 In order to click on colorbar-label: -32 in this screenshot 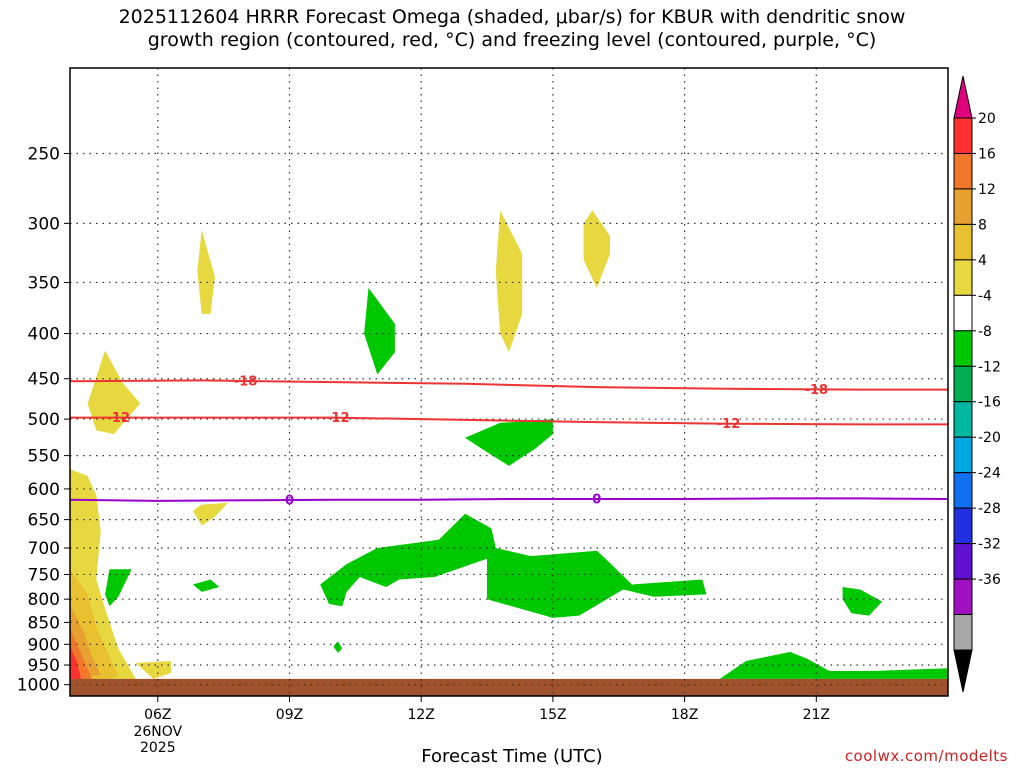, I will do `click(989, 545)`.